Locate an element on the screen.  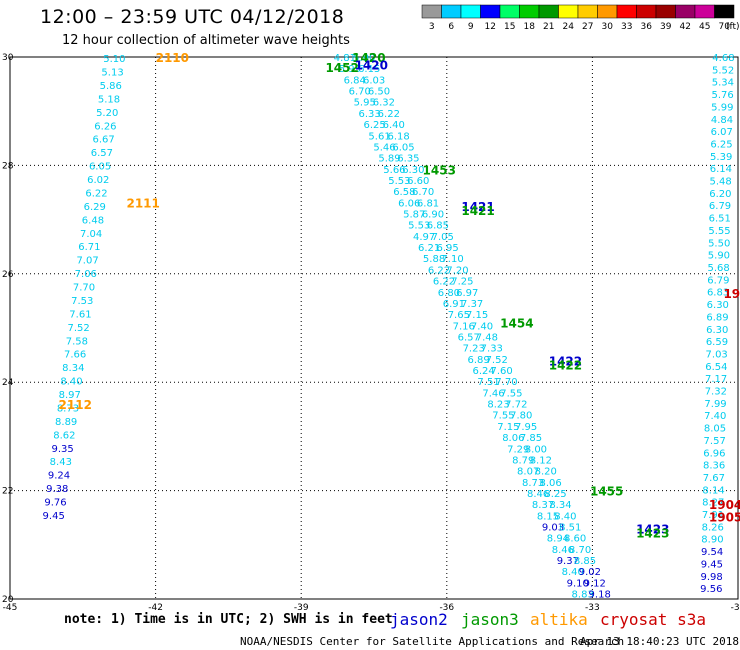
data-value-label: 7.17 is located at coordinates (716, 379).